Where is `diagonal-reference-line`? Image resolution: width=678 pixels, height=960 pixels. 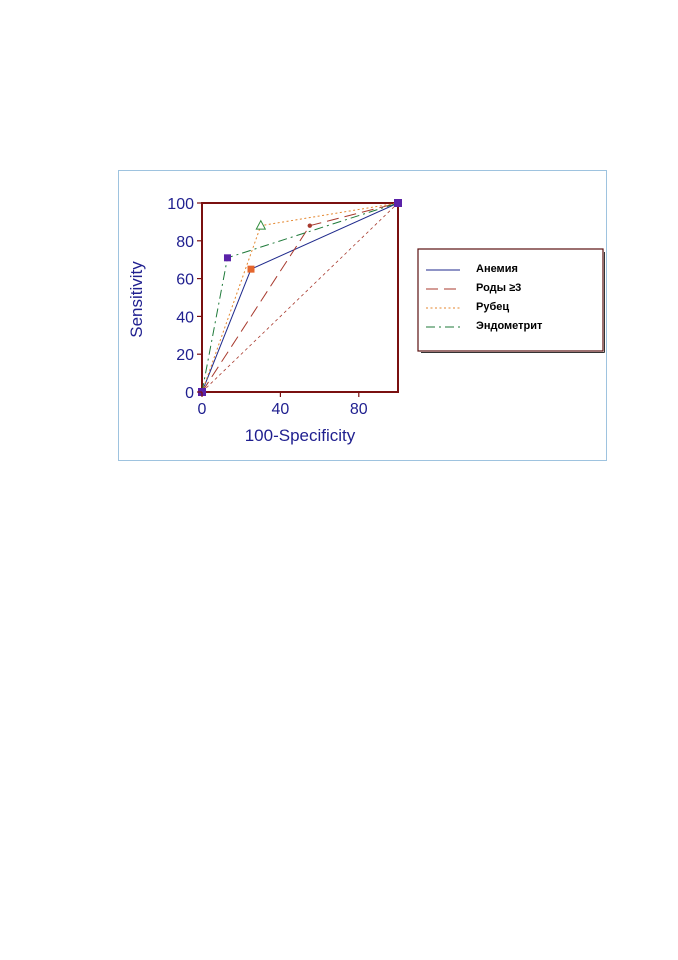 diagonal-reference-line is located at coordinates (300, 297).